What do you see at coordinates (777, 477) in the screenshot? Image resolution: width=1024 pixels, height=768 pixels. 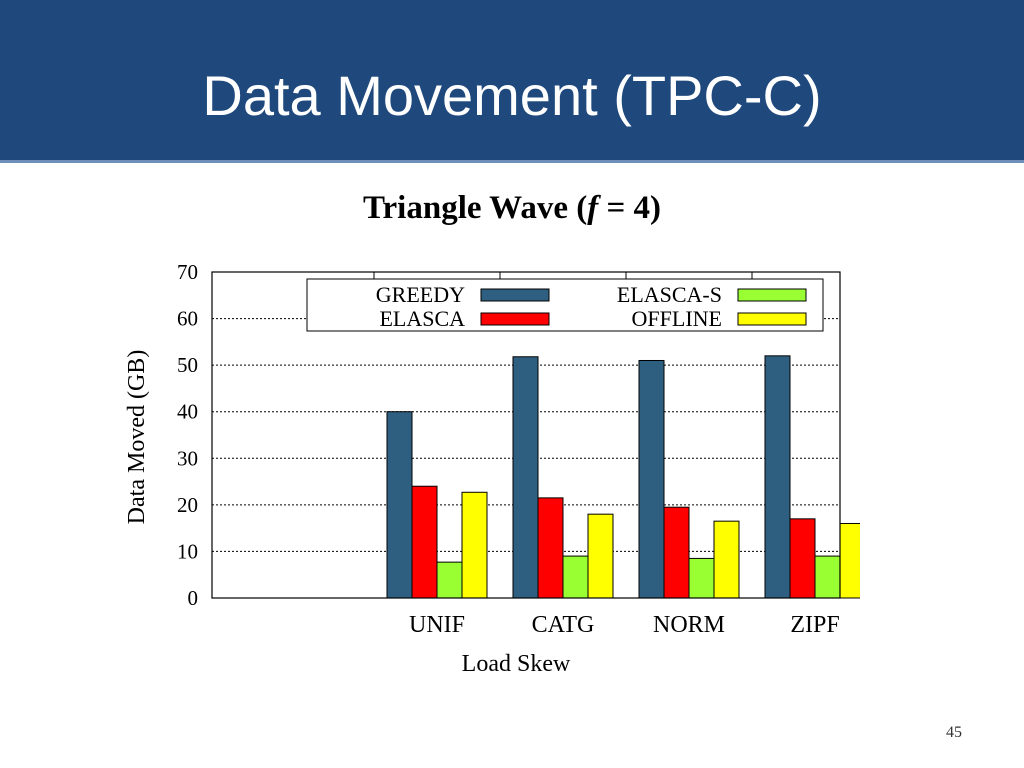 I see `bar-greedy-zipf` at bounding box center [777, 477].